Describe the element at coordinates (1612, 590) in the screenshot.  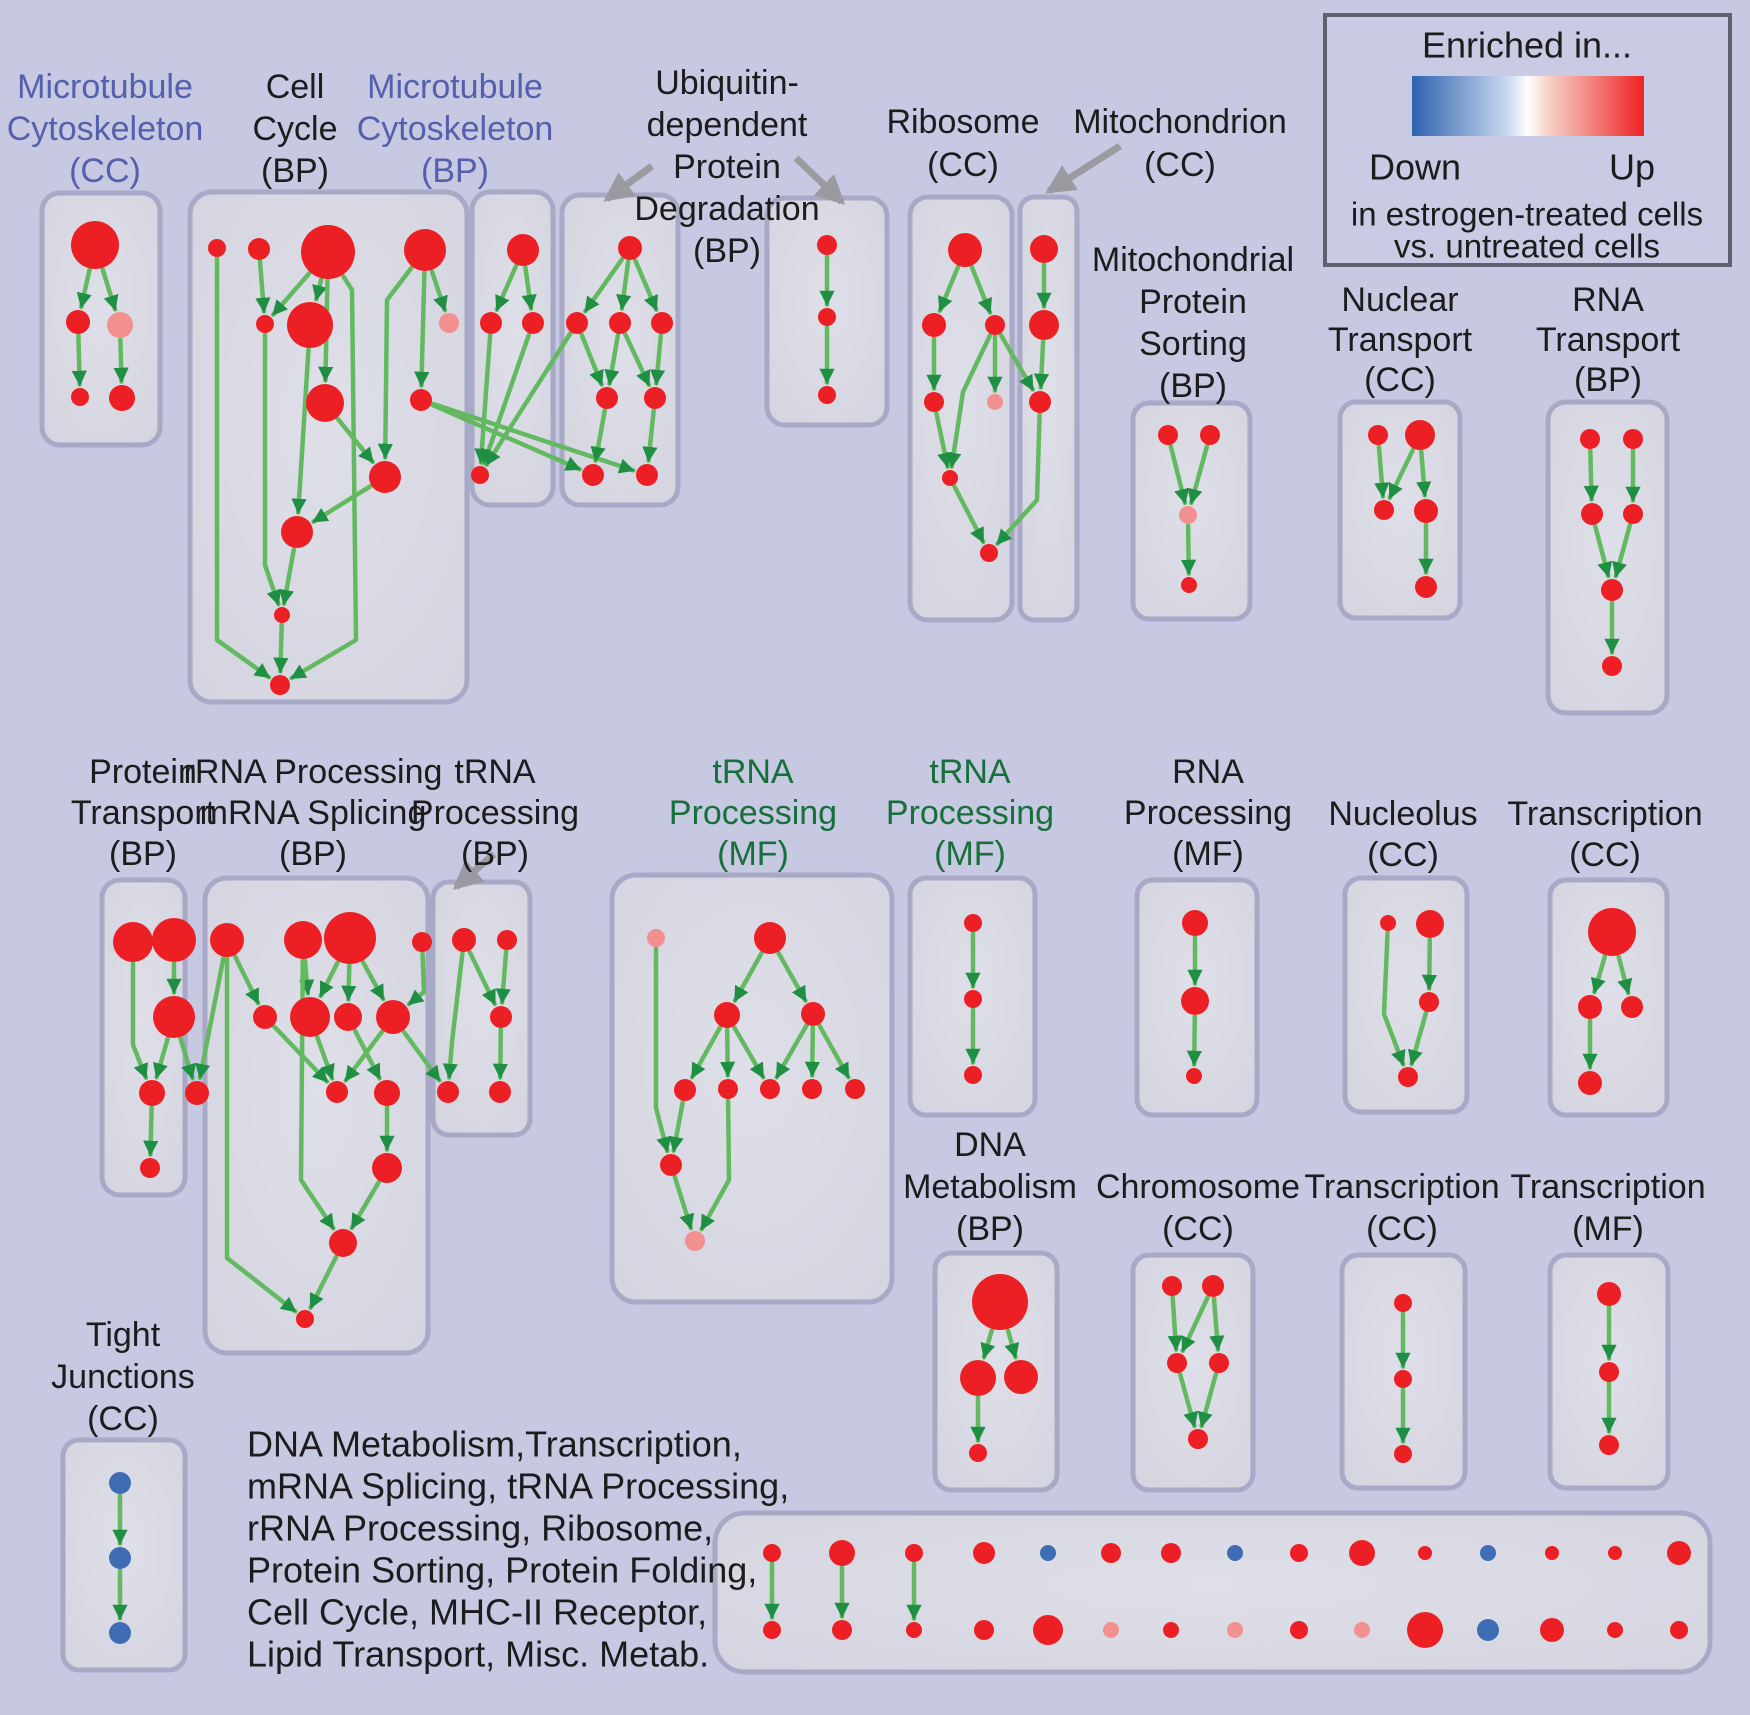
I see `graph-node-red-rt5` at that location.